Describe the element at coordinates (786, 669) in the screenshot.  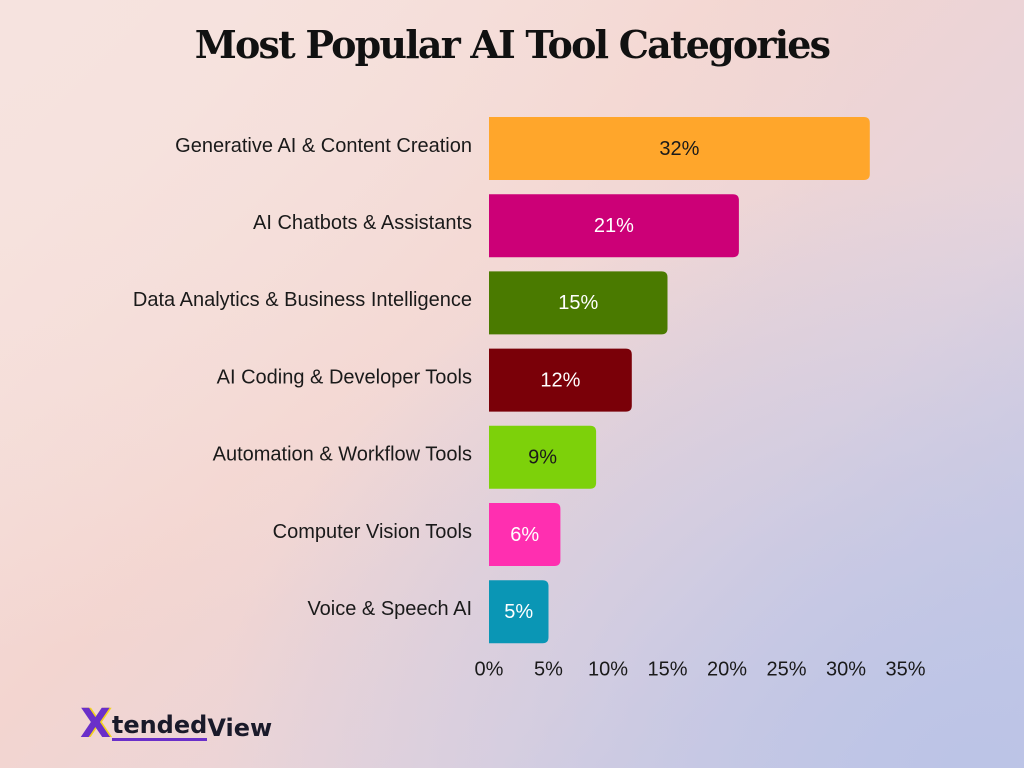
I see `x-tick-label: 25%` at that location.